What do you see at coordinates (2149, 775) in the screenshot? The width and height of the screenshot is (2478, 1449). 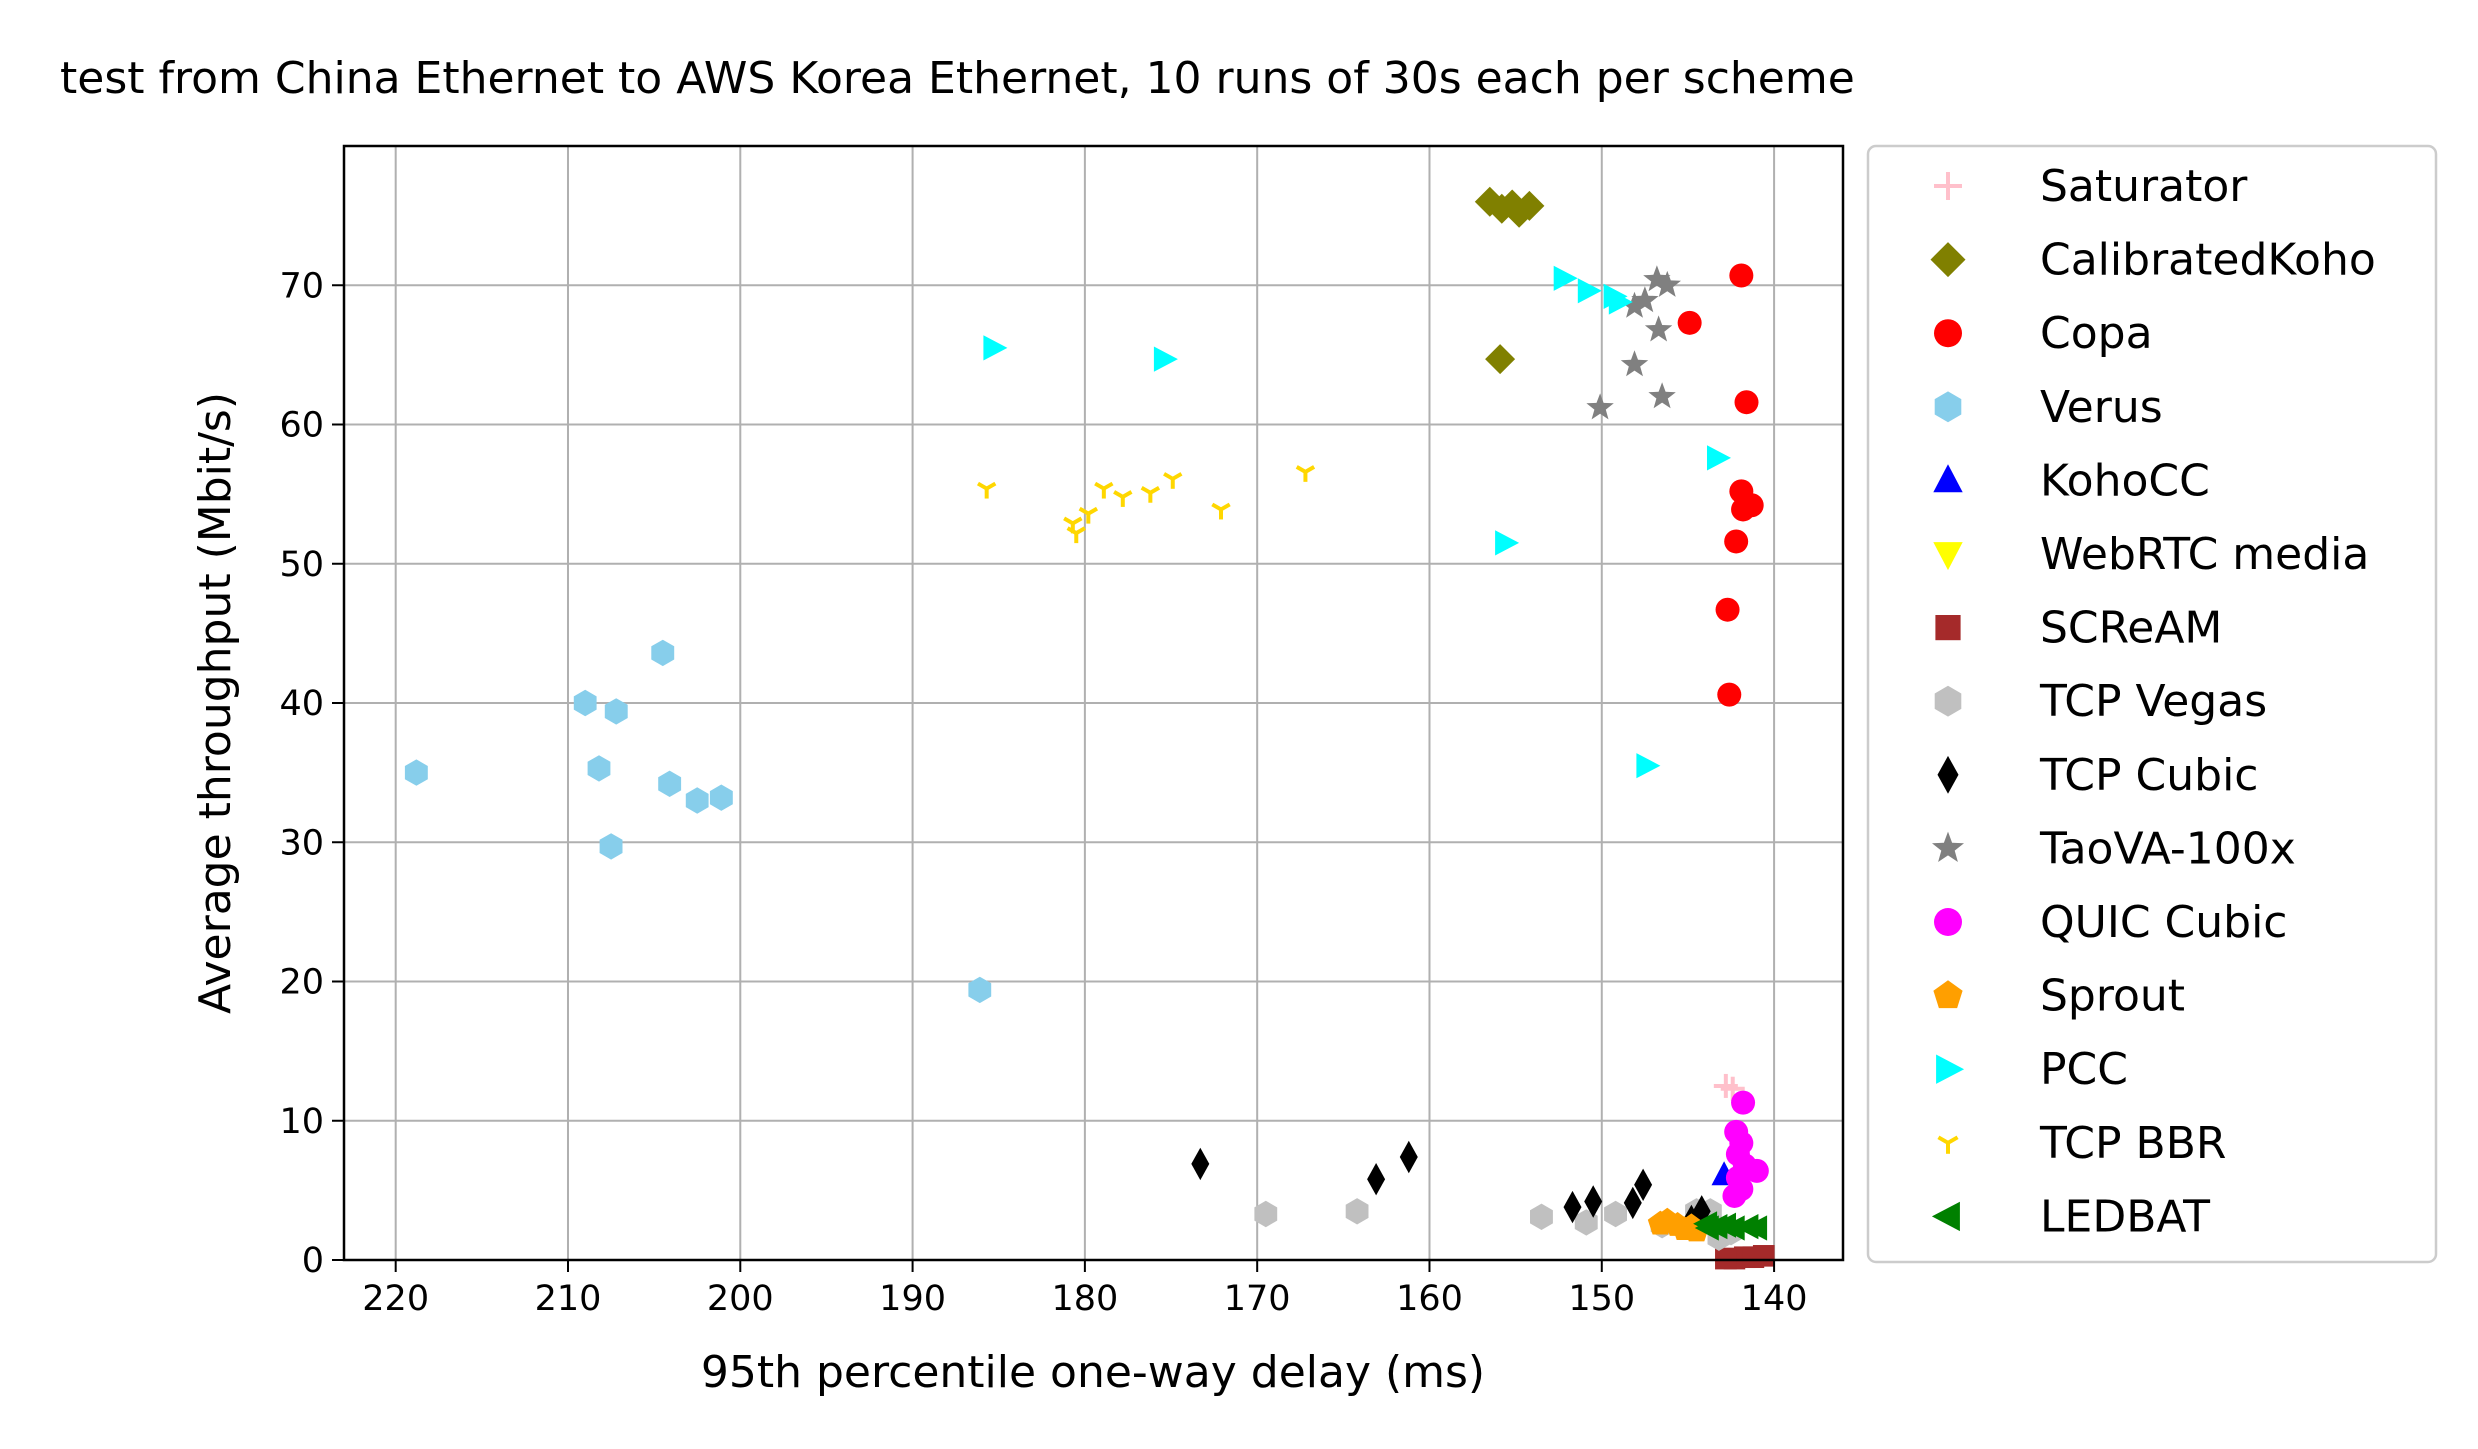 I see `legend-label: TCP Cubic` at bounding box center [2149, 775].